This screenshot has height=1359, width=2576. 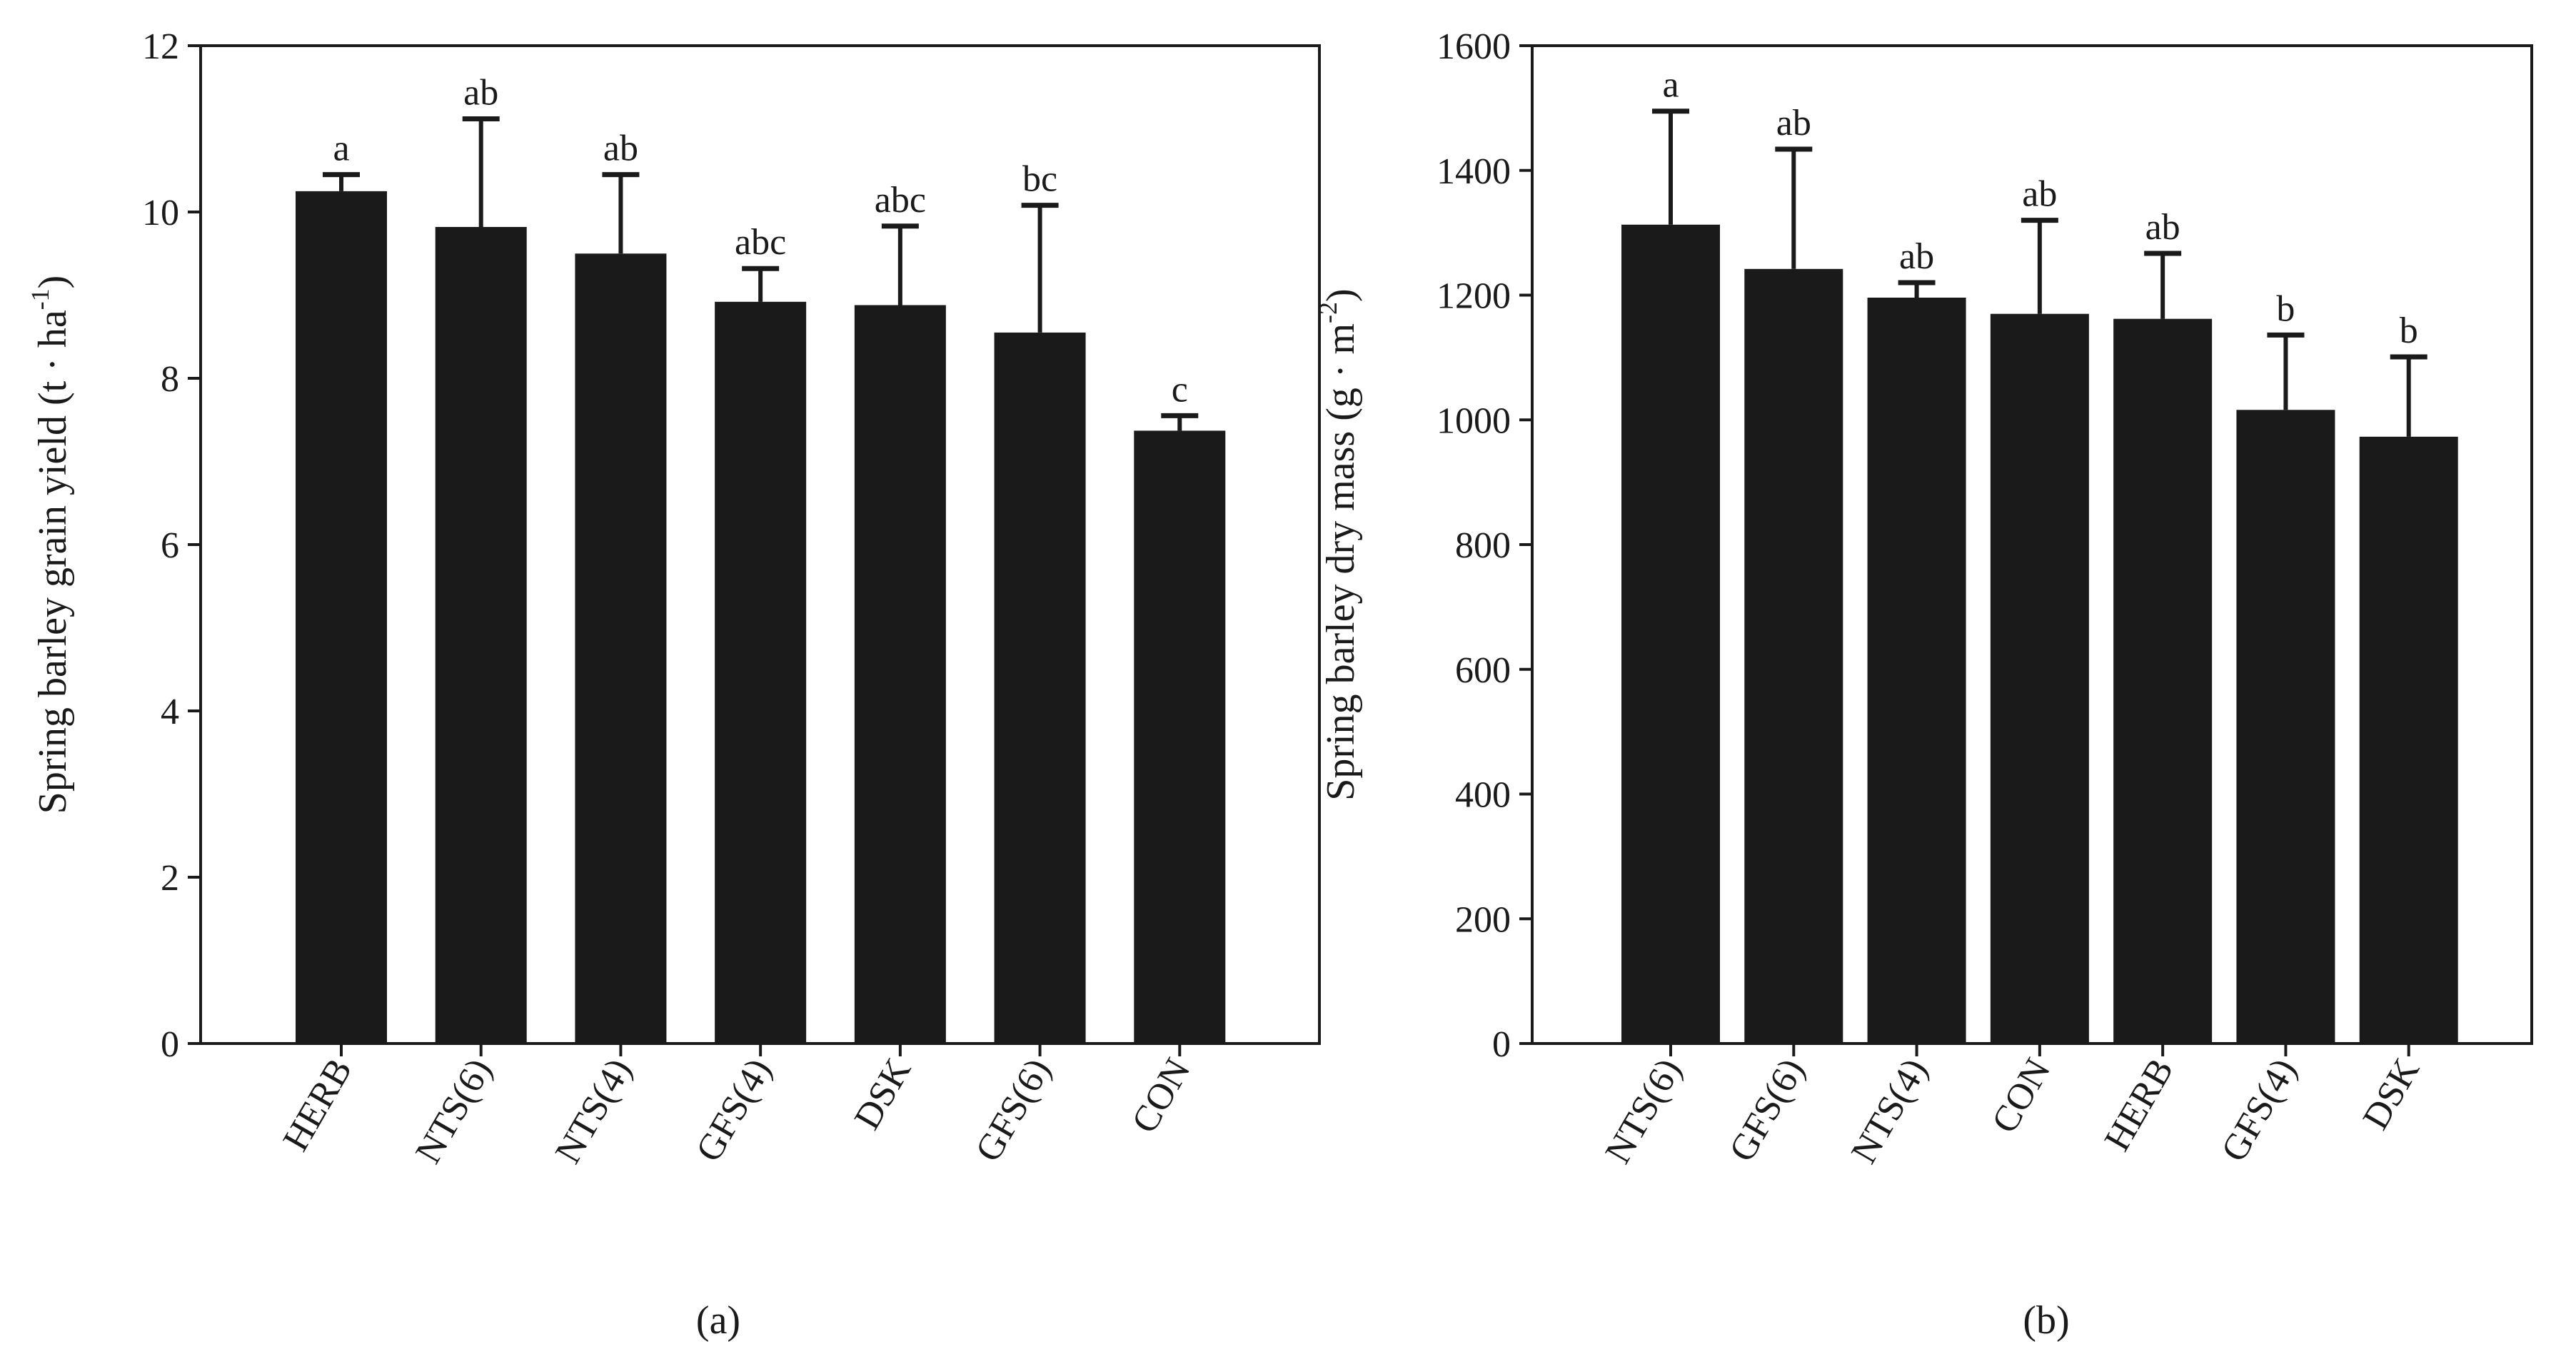 What do you see at coordinates (1501, 1044) in the screenshot?
I see `y-tick-label-b-0: 0` at bounding box center [1501, 1044].